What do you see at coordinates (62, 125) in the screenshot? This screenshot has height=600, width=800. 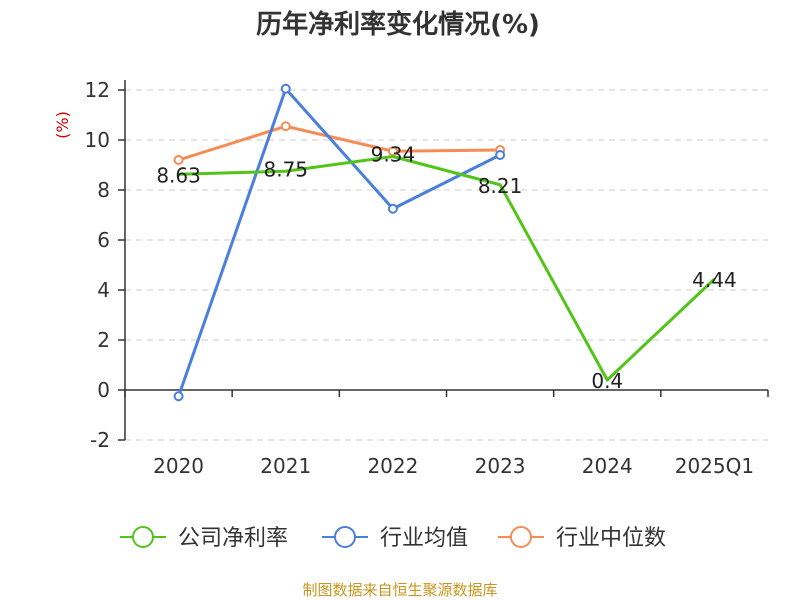 I see `y-axis-label: (%)` at bounding box center [62, 125].